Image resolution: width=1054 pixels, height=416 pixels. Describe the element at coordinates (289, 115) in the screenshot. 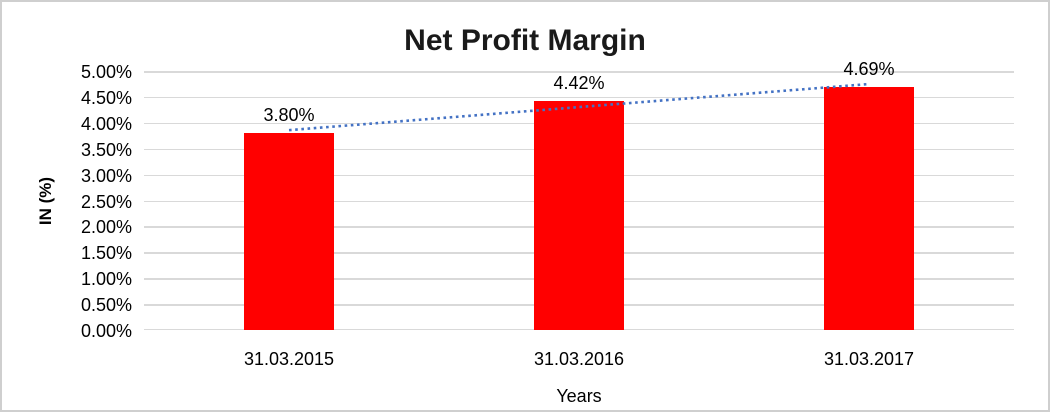

I see `bar-data-label: 3.80%` at that location.